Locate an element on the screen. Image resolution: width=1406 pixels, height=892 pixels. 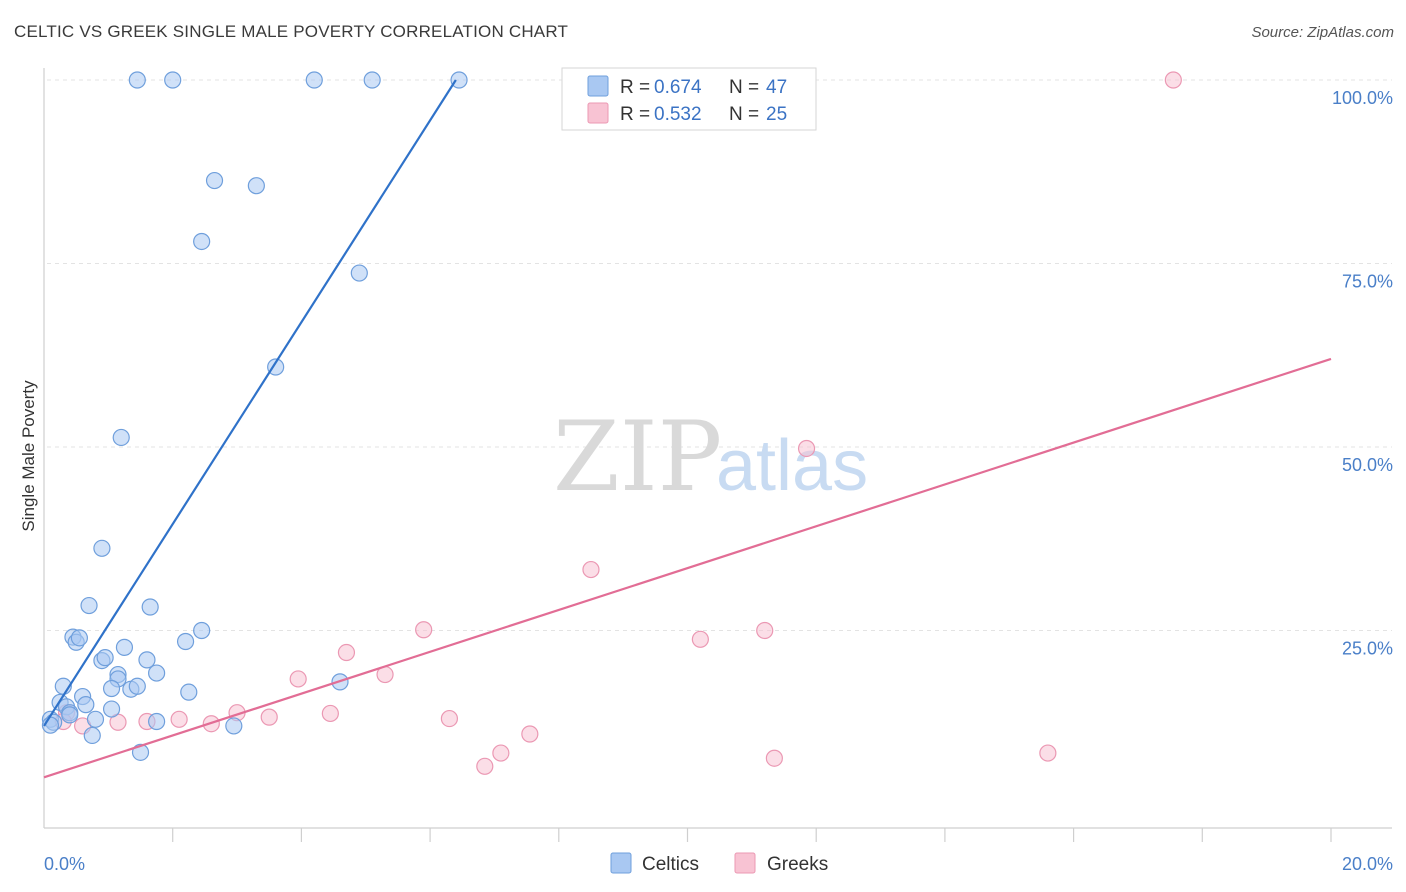
y-tick-label: 25.0% is located at coordinates (1367, 649).